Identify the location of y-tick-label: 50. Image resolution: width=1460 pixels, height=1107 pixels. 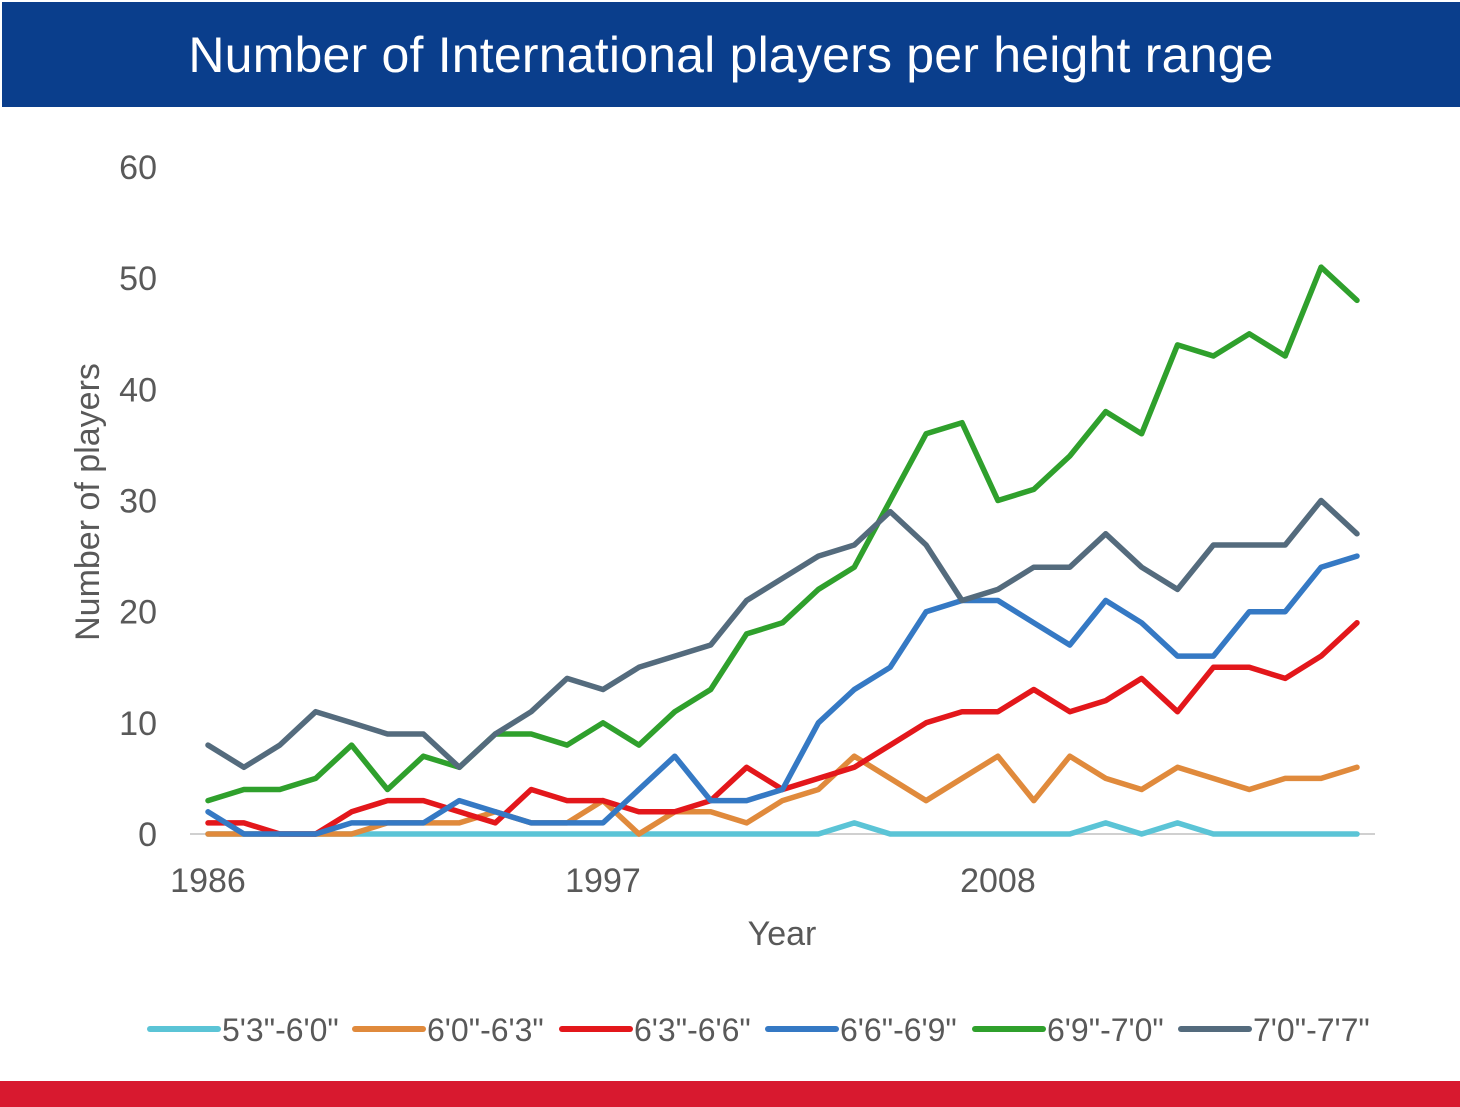
(138, 279).